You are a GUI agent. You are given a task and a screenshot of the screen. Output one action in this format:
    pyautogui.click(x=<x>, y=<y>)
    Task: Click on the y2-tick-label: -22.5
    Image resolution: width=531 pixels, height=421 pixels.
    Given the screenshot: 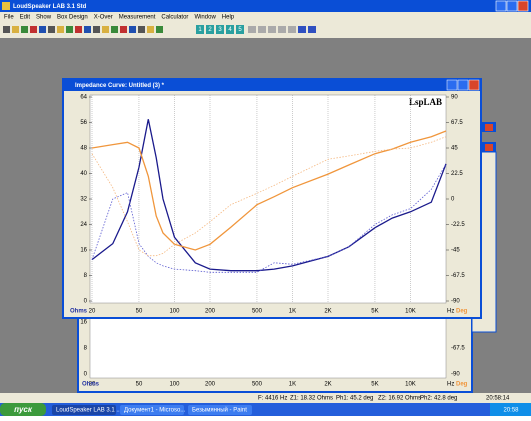 What is the action you would take?
    pyautogui.click(x=458, y=225)
    